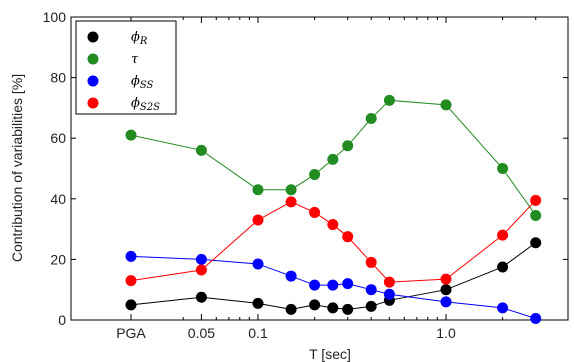 The width and height of the screenshot is (574, 362). I want to click on y-tick-label: 60, so click(58, 138).